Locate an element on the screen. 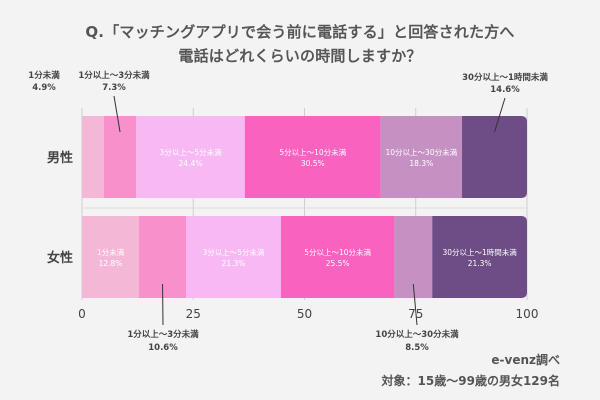  category-label: 女性 is located at coordinates (60, 258).